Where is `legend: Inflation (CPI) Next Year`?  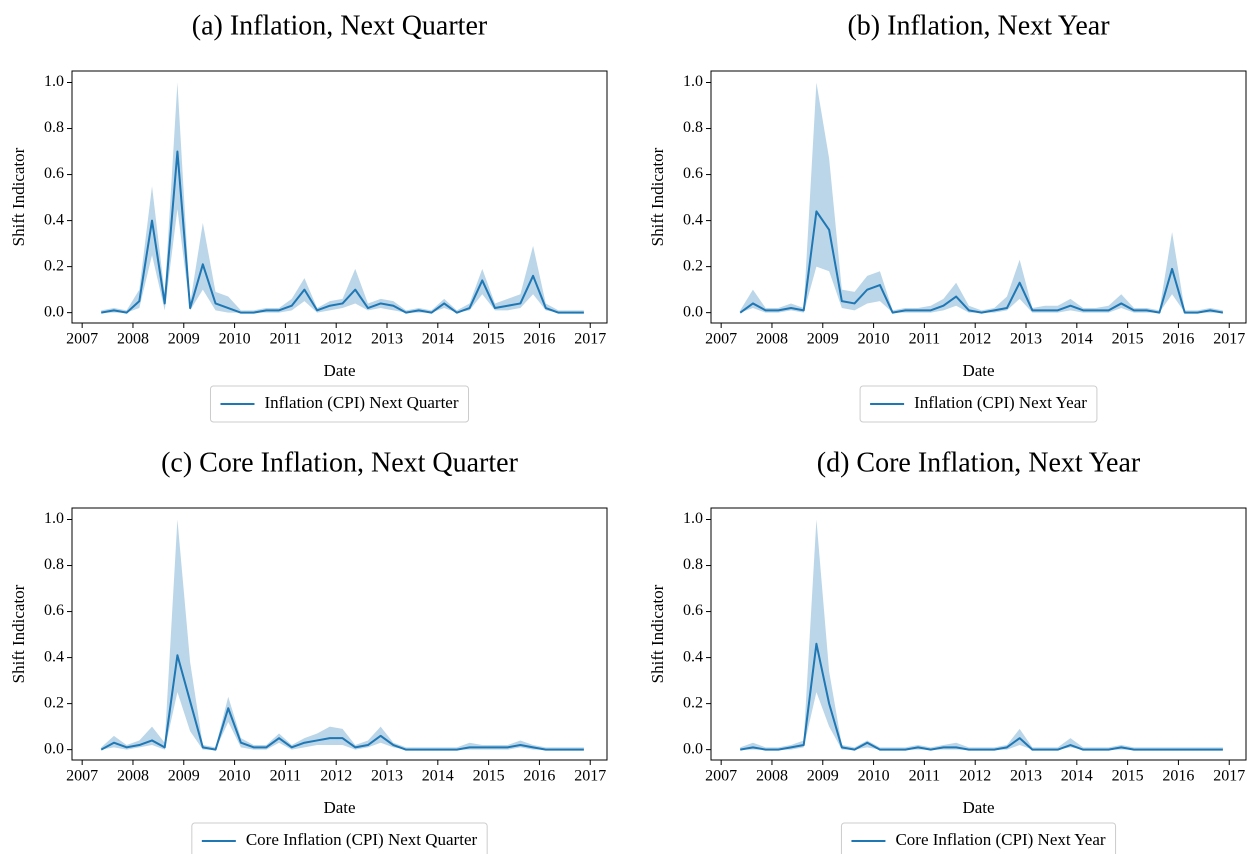 legend: Inflation (CPI) Next Year is located at coordinates (978, 404).